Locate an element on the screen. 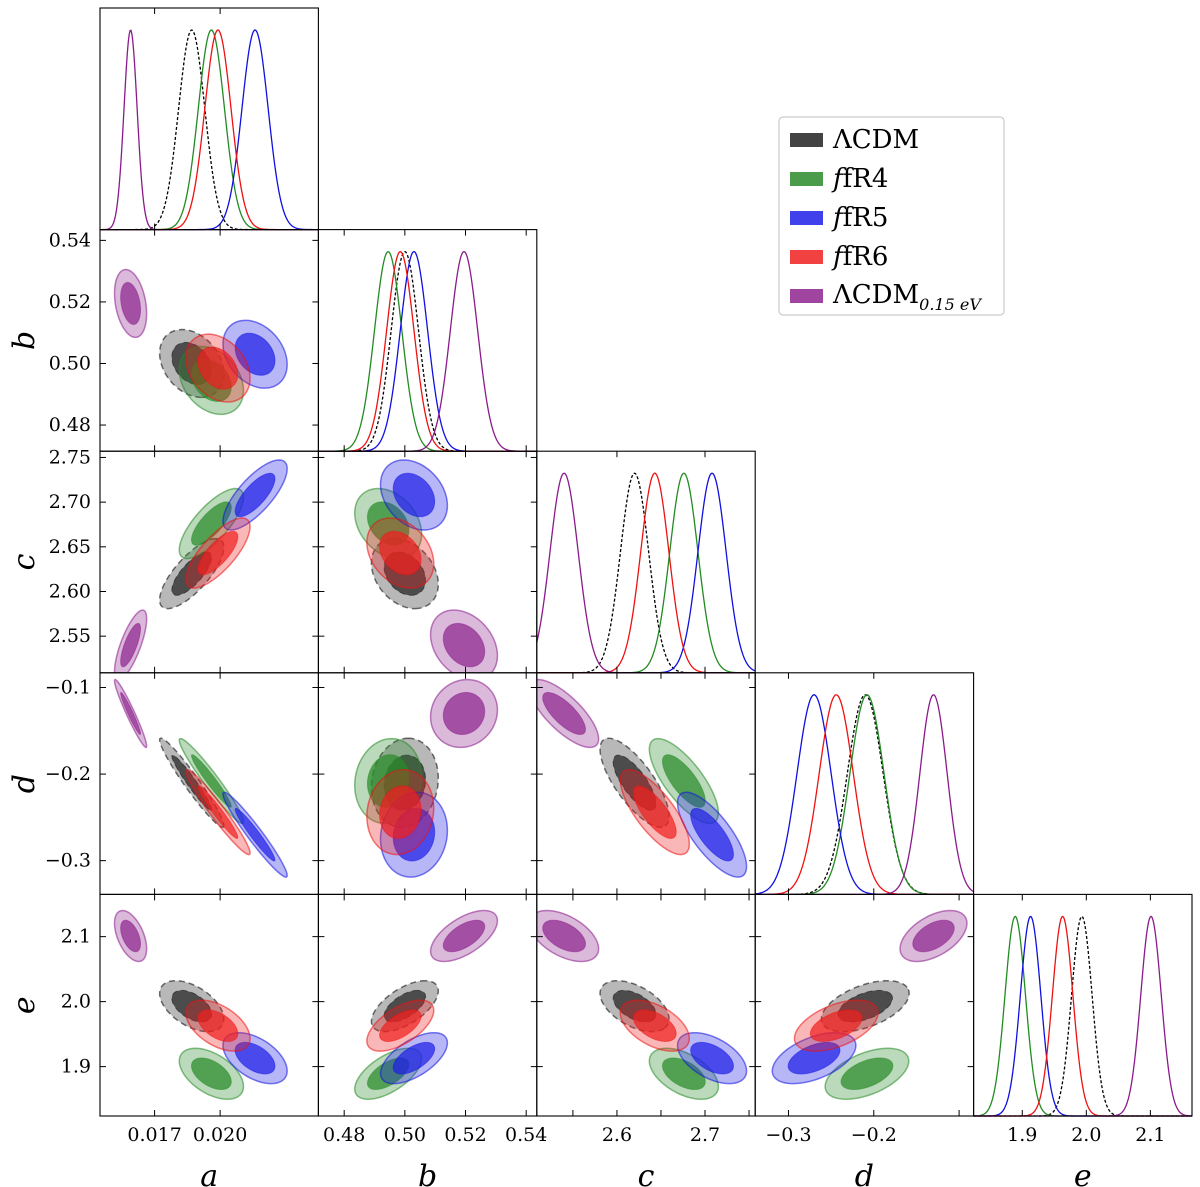 This screenshot has height=1187, width=1200. panel-b-e is located at coordinates (426, 1004).